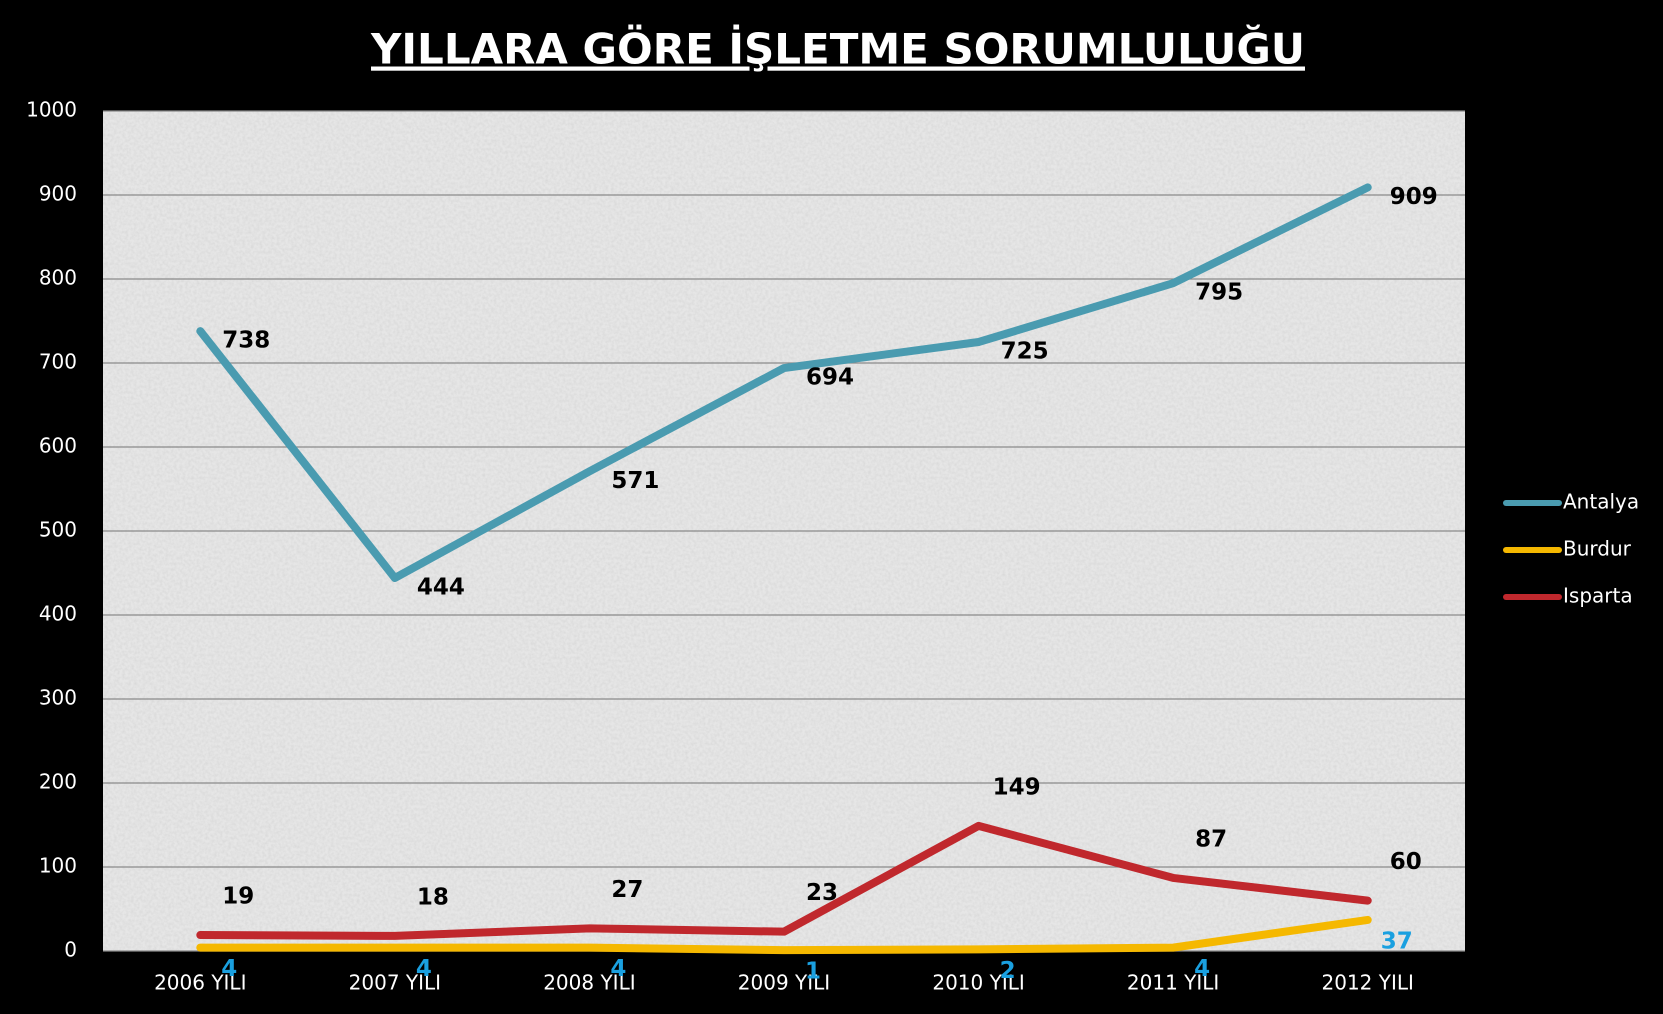 This screenshot has height=1014, width=1663. Describe the element at coordinates (1008, 971) in the screenshot. I see `data-label: 2` at that location.